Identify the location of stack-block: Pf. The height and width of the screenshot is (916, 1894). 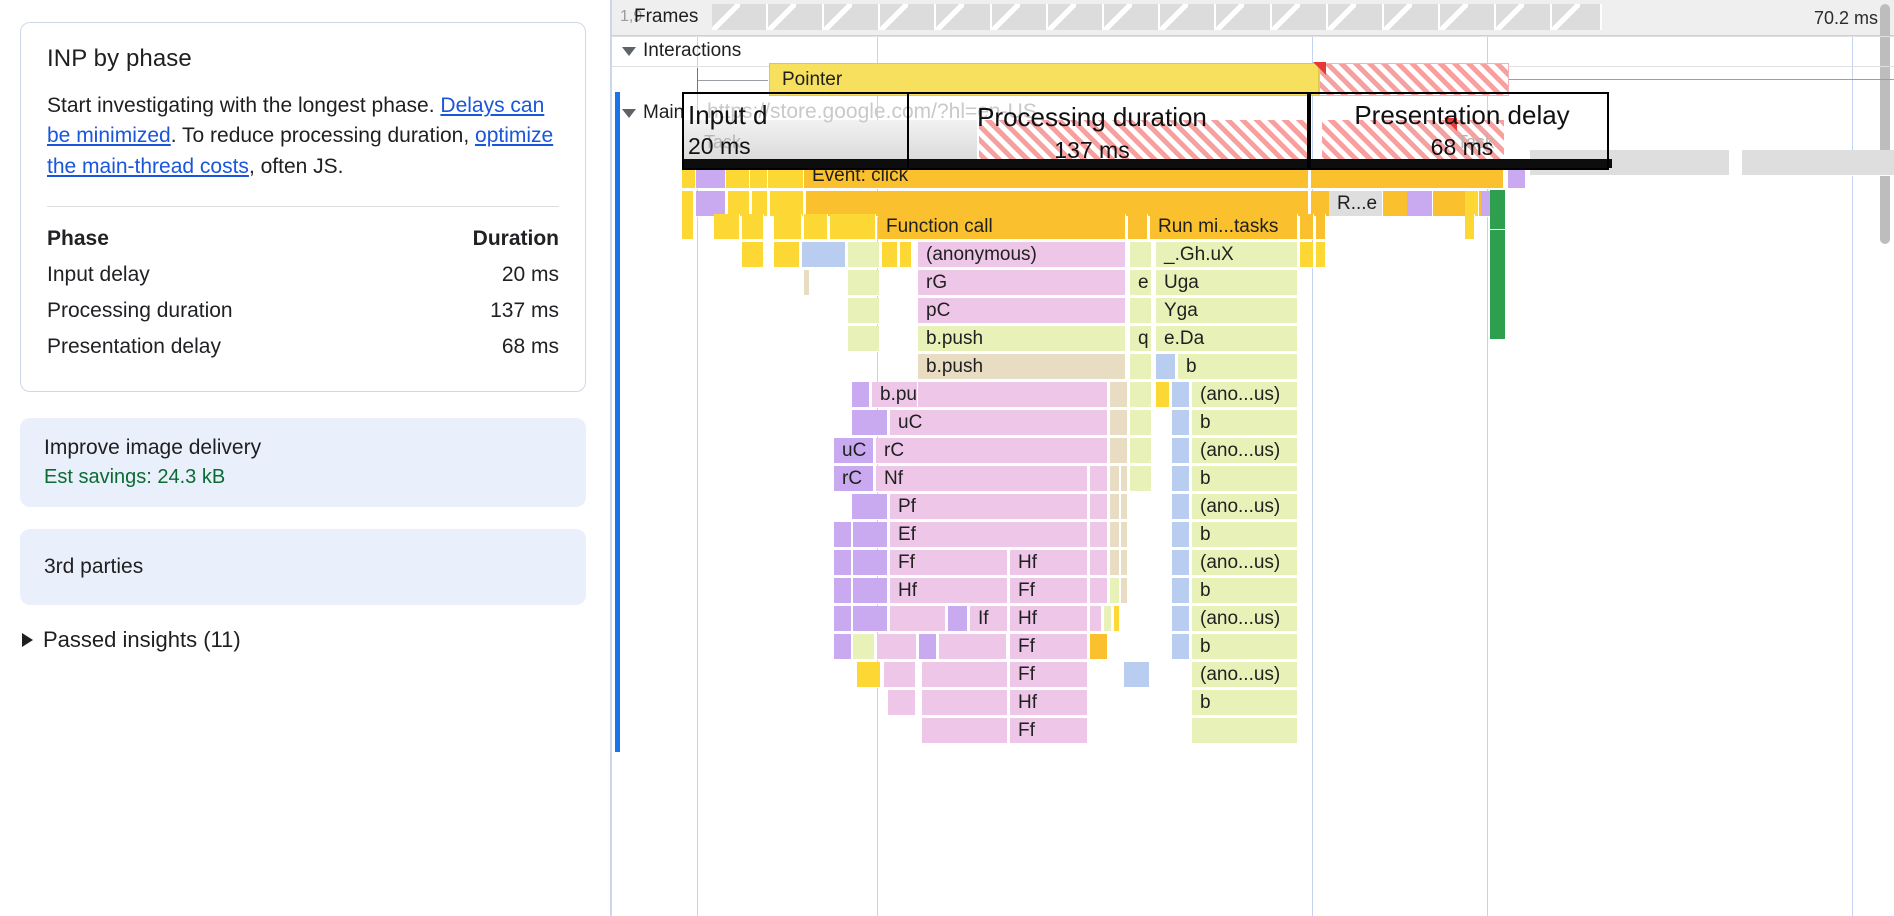
(989, 507).